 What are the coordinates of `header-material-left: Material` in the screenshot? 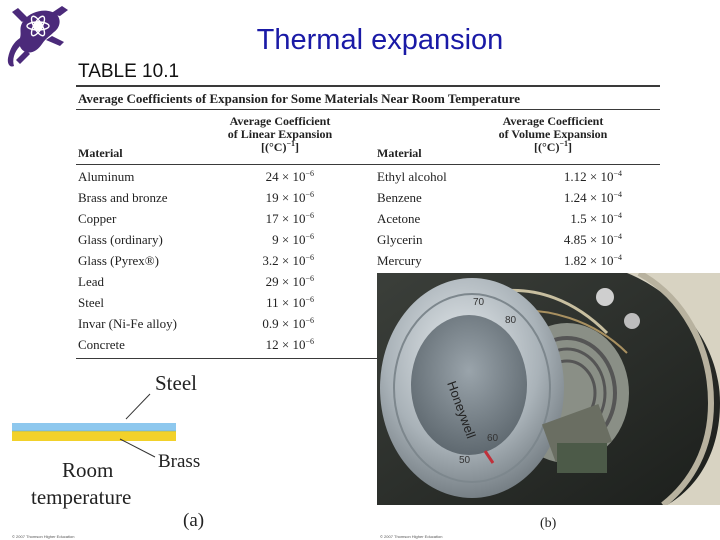 It's located at (100, 153).